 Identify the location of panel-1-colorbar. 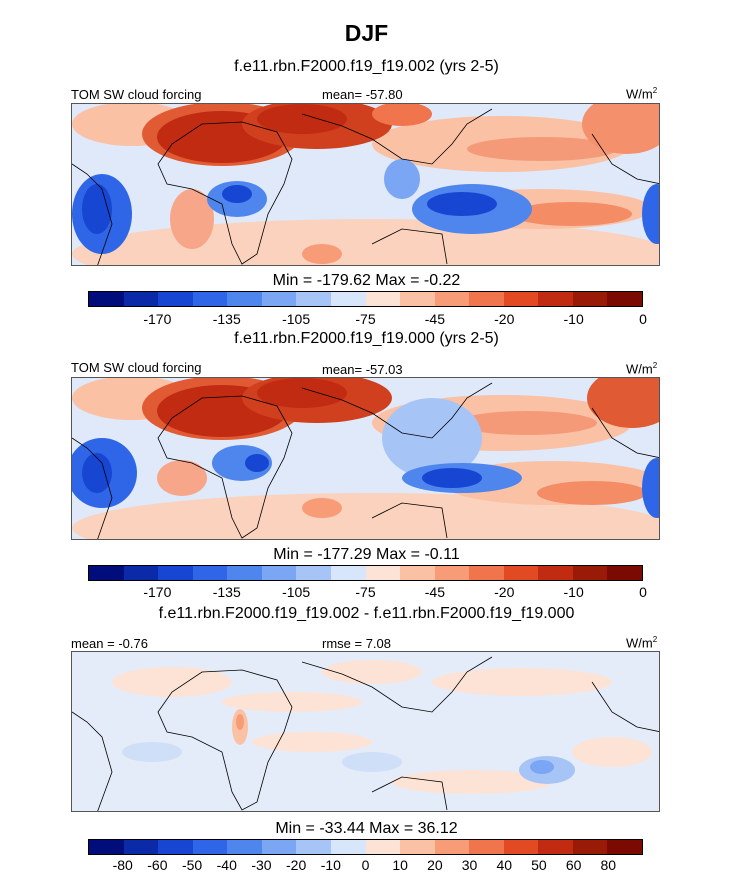
(365, 299).